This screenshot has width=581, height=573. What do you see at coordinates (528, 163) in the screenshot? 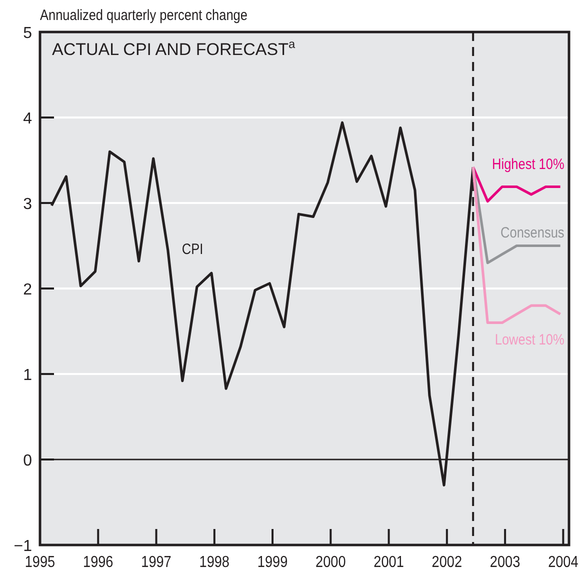
I see `series-label: Highest 10%` at bounding box center [528, 163].